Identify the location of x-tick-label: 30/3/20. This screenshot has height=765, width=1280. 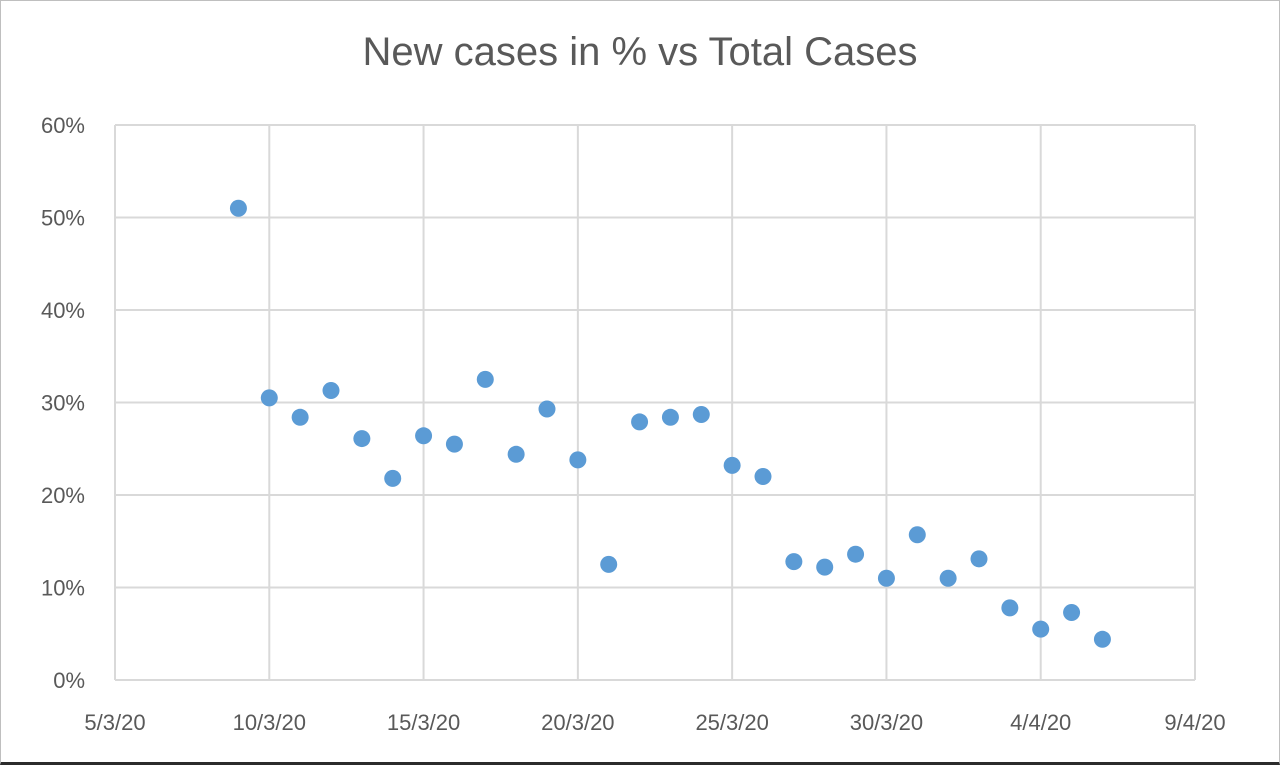
(886, 722).